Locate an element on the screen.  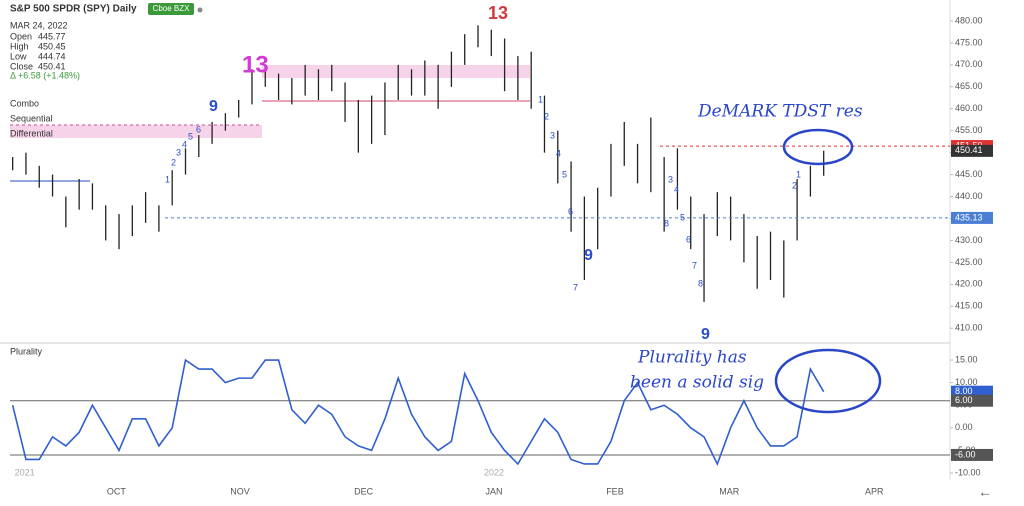
y-tick-label: 465.00 is located at coordinates (969, 86).